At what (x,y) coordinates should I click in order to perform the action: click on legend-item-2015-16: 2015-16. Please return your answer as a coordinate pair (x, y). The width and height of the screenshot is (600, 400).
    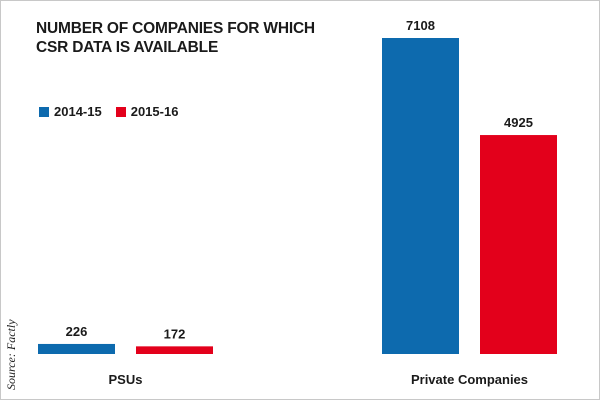
    Looking at the image, I should click on (147, 111).